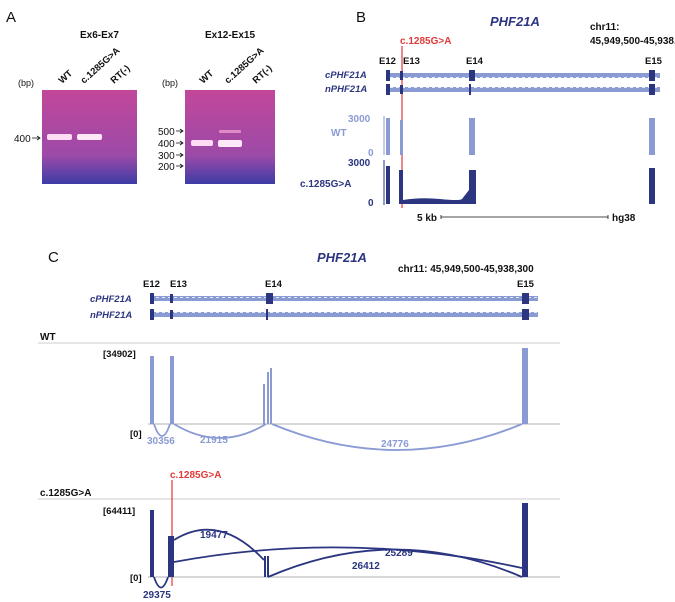 The width and height of the screenshot is (675, 602). Describe the element at coordinates (66, 77) in the screenshot. I see `gel1-lane-wt: WT` at that location.